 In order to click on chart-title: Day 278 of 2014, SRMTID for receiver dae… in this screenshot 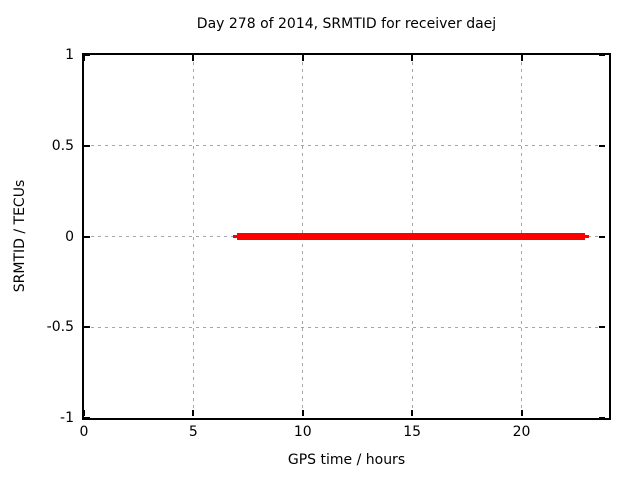, I will do `click(346, 24)`.